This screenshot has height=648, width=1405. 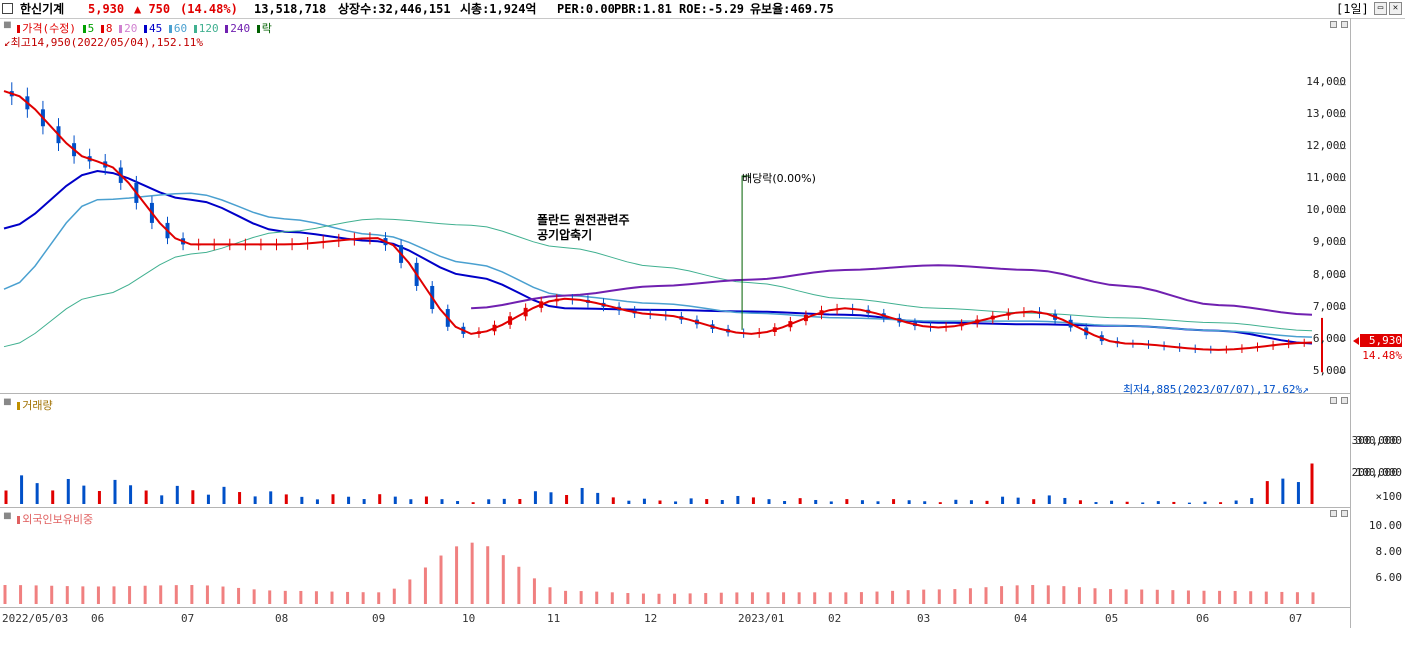 What do you see at coordinates (1333, 24) in the screenshot?
I see `price-pane-min-icon` at bounding box center [1333, 24].